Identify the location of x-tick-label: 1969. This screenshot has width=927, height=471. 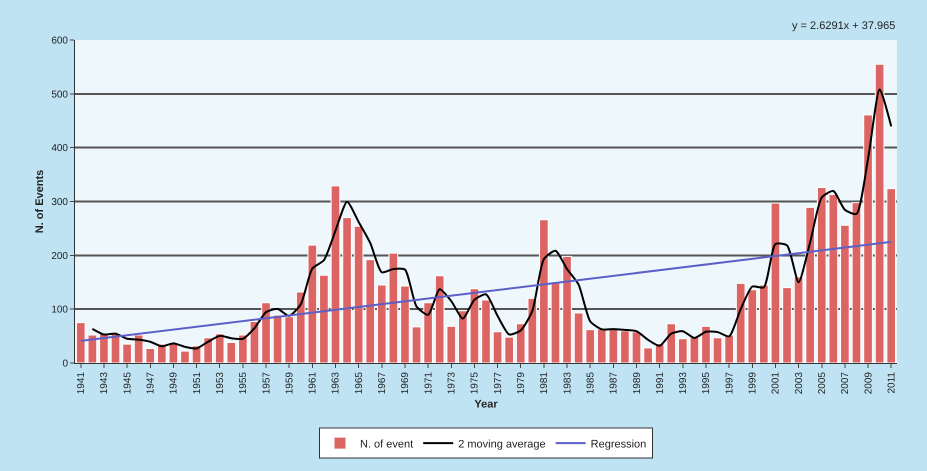
(406, 383).